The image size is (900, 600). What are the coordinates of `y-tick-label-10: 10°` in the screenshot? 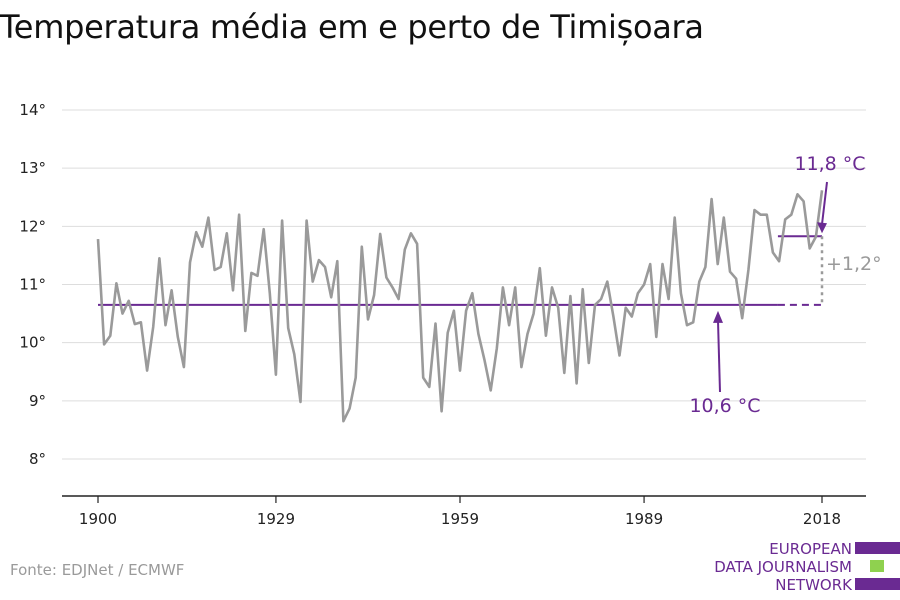 It's located at (32, 343).